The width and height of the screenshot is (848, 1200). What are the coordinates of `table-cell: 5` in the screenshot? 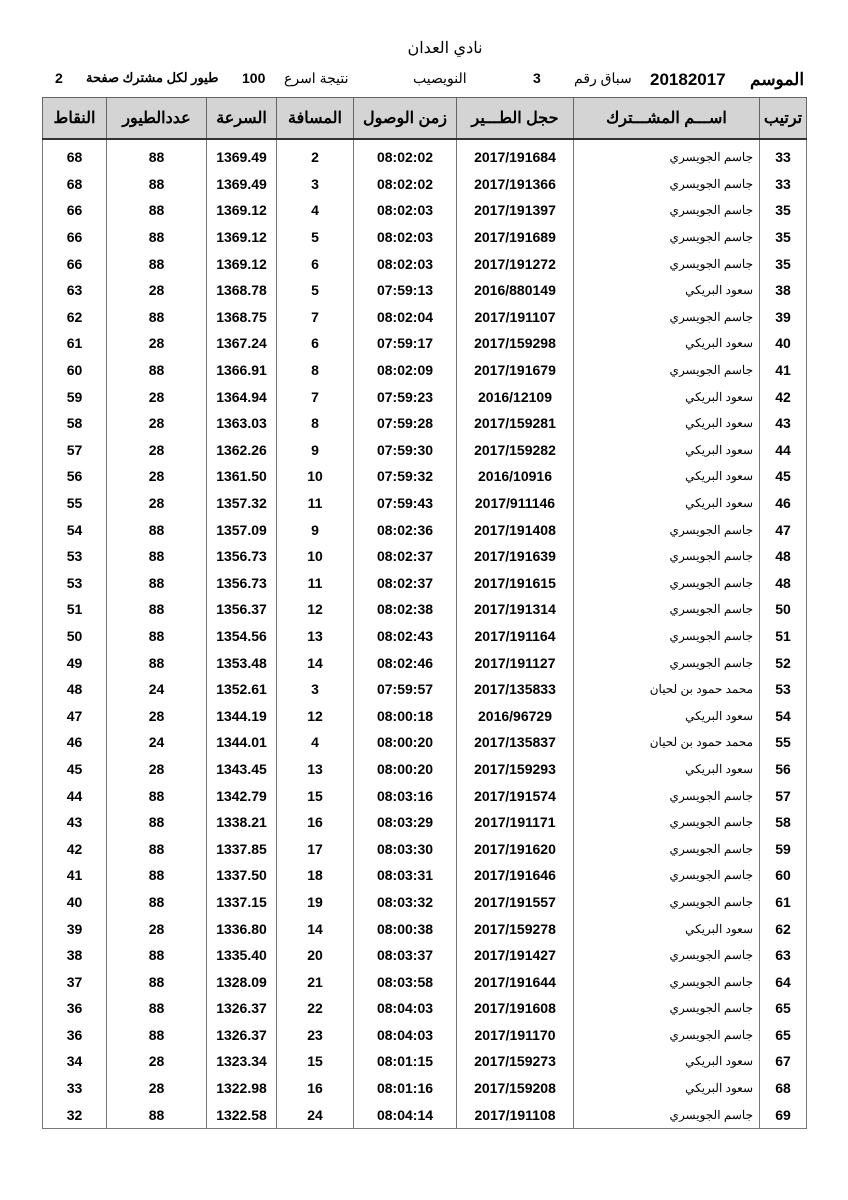 It's located at (315, 237).